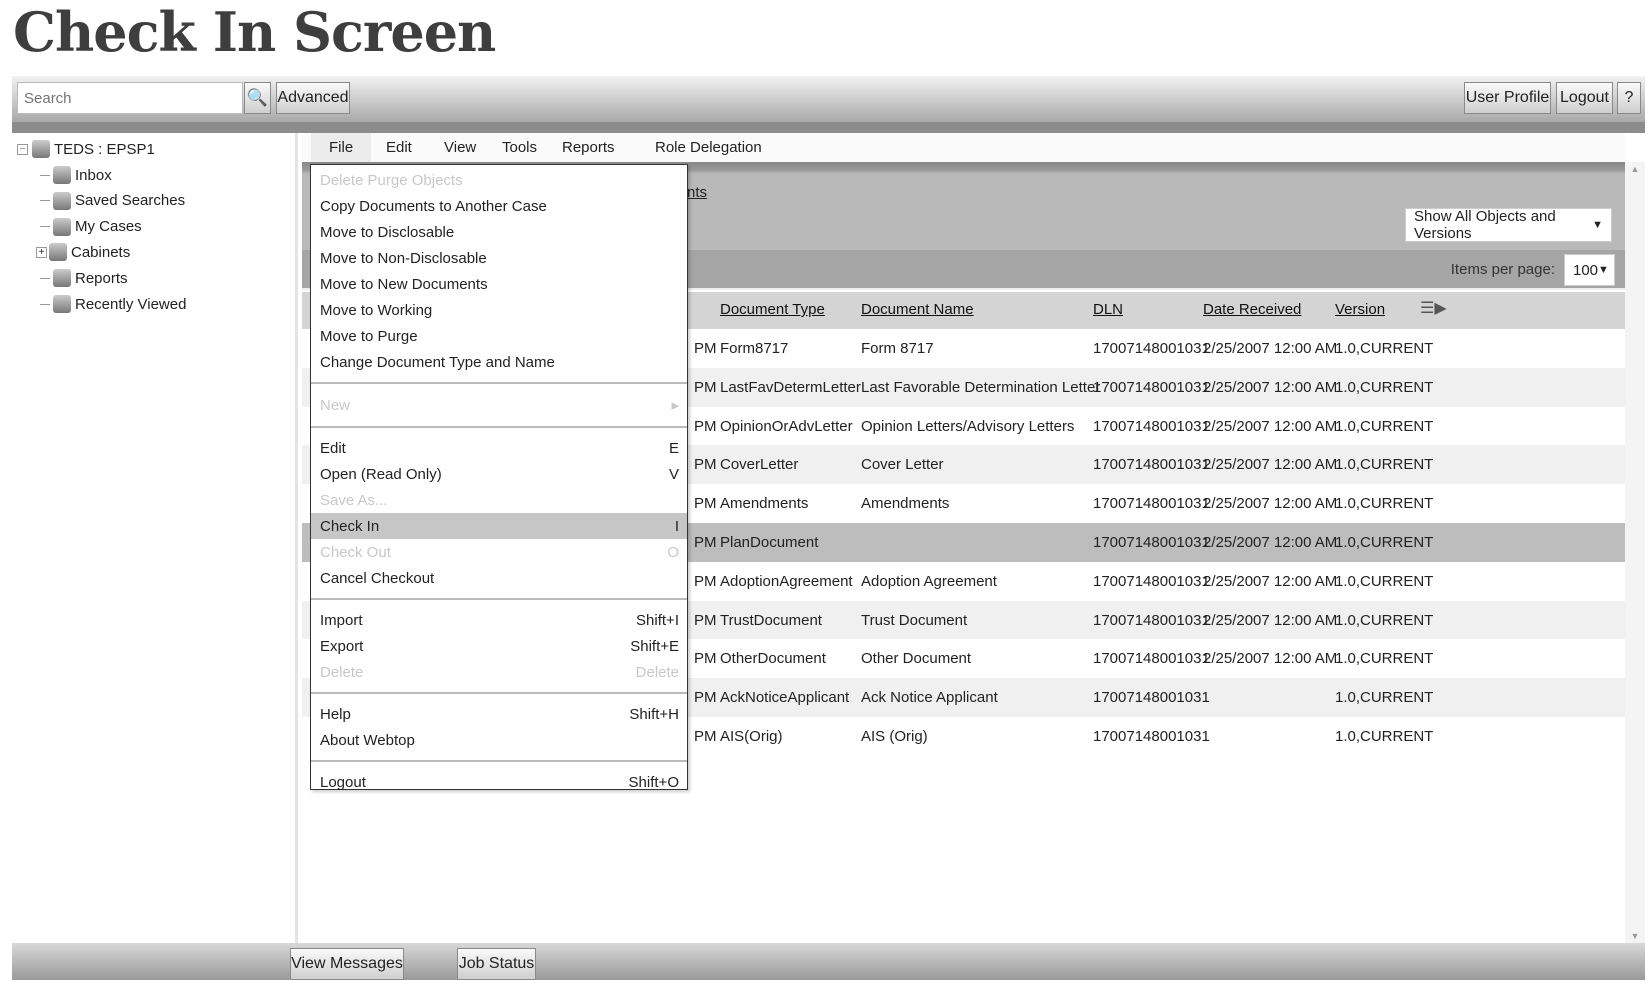 This screenshot has width=1649, height=984. What do you see at coordinates (499, 526) in the screenshot?
I see `menu-item-check-in: Check In I` at bounding box center [499, 526].